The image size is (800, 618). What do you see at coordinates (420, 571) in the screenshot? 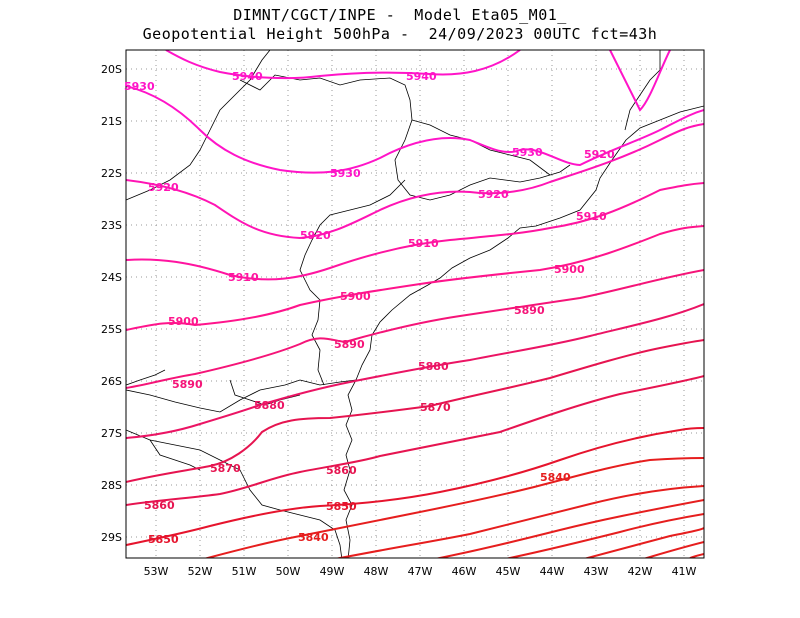
I see `lon-tick-label: 47W` at bounding box center [420, 571].